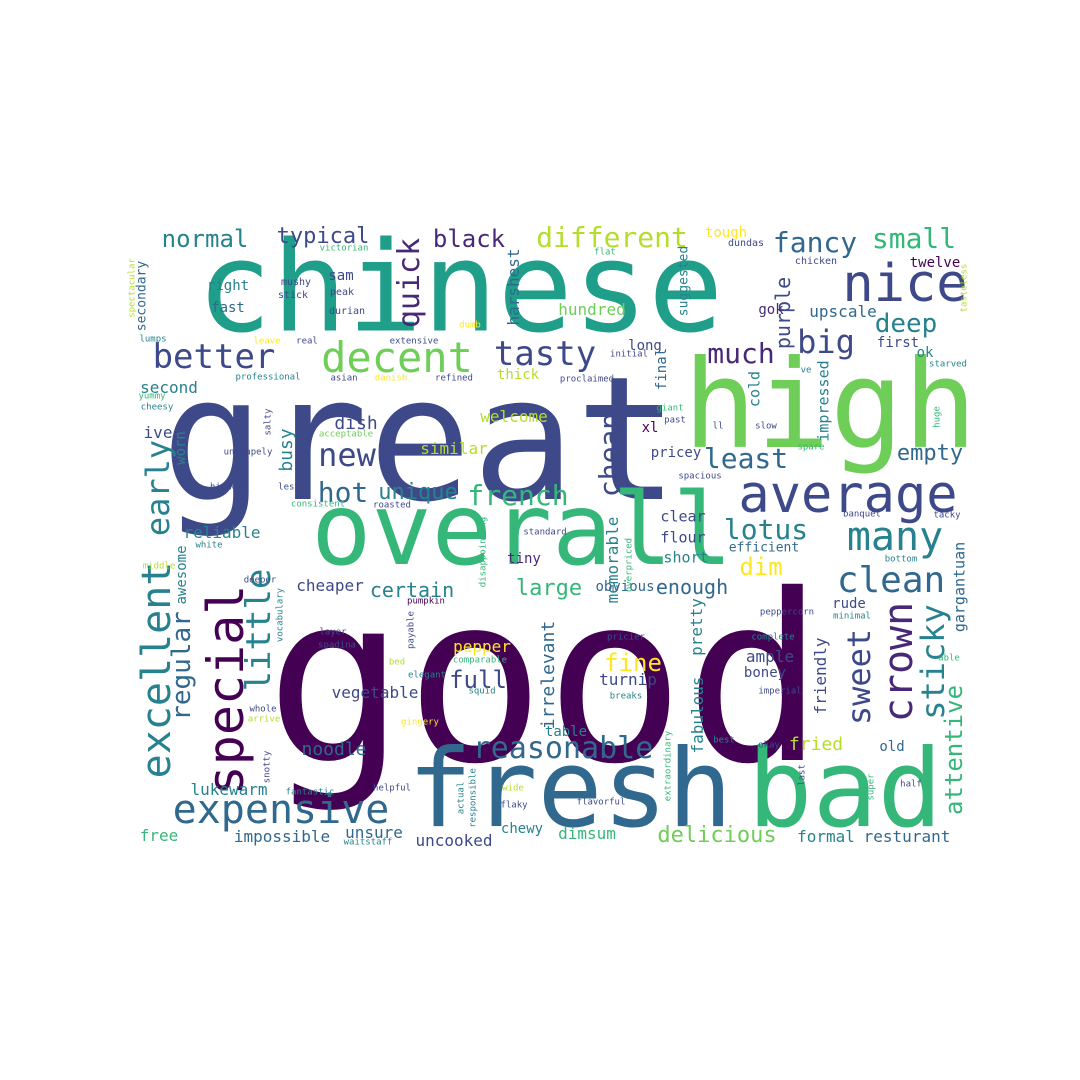  Describe the element at coordinates (293, 295) in the screenshot. I see `word: stick` at that location.